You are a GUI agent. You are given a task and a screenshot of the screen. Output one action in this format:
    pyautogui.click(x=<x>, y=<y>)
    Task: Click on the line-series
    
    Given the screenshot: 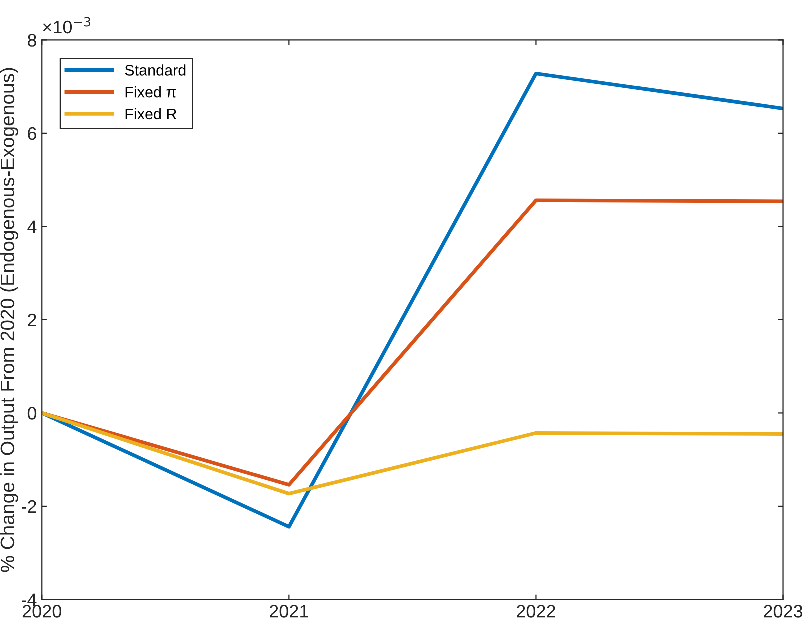 What is the action you would take?
    pyautogui.click(x=413, y=453)
    